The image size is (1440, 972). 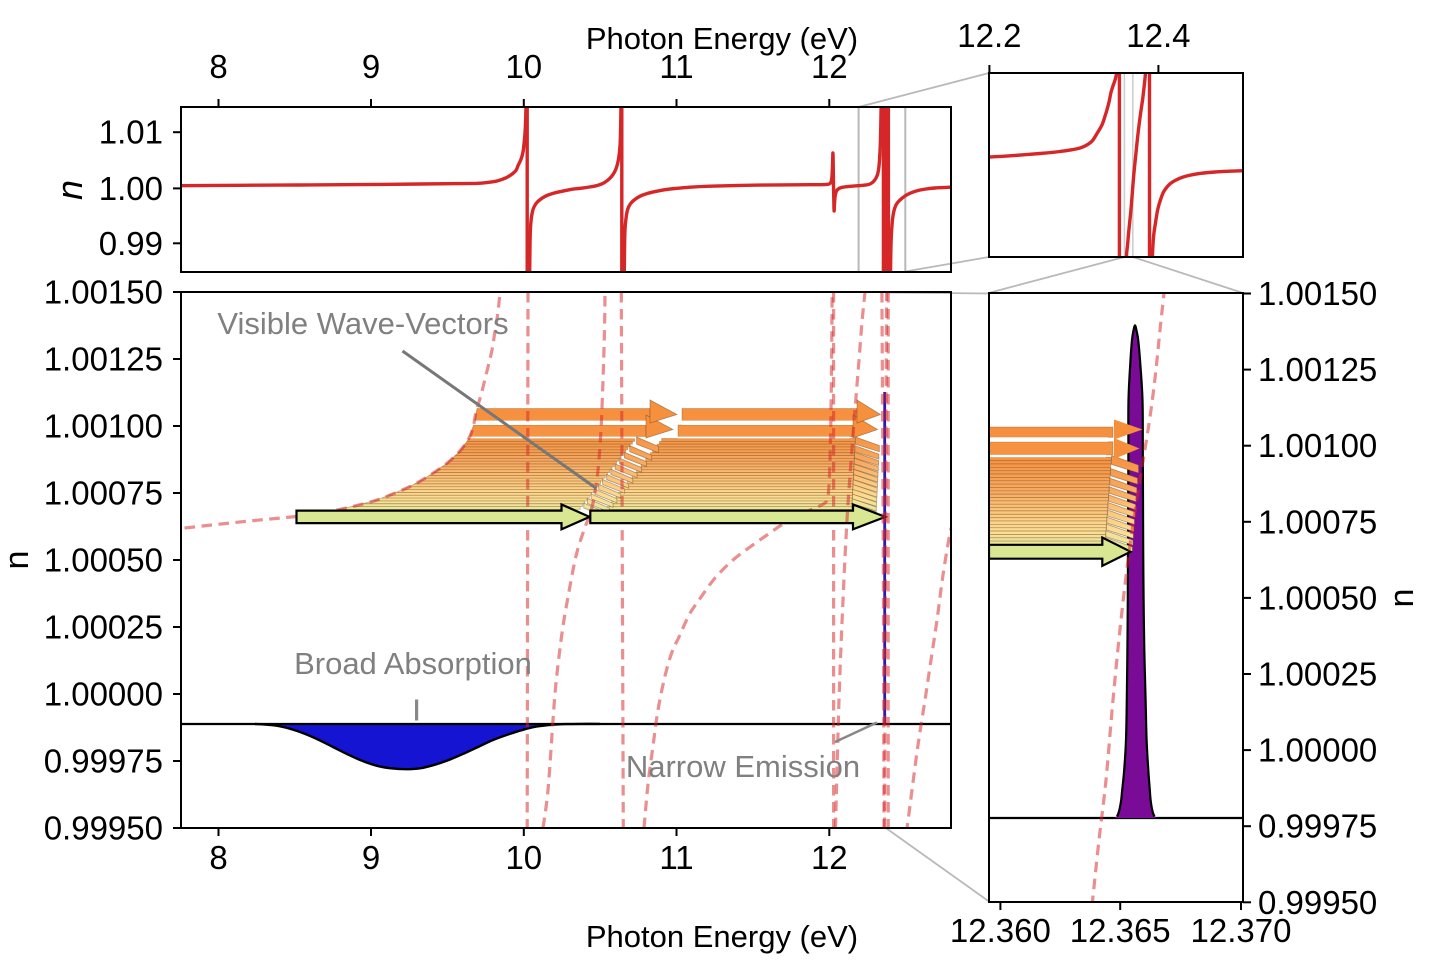 What do you see at coordinates (131, 132) in the screenshot?
I see `svg-text: 1.01` at bounding box center [131, 132].